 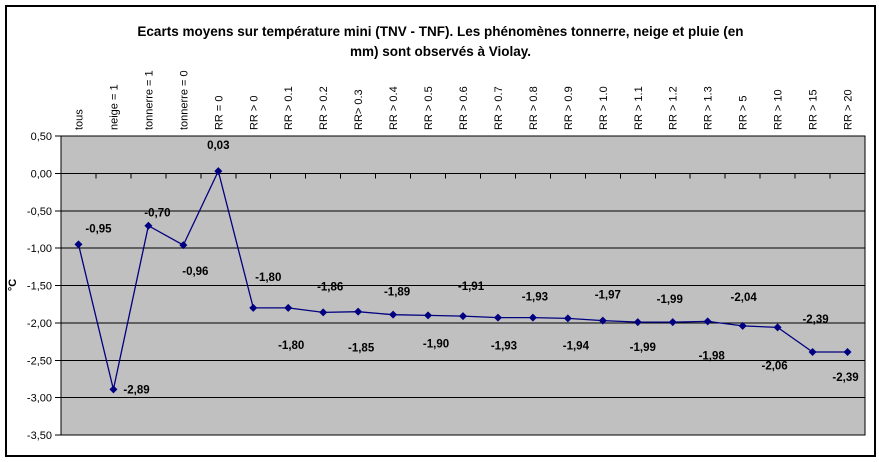 I want to click on data-point-label: -0,96, so click(x=195, y=272).